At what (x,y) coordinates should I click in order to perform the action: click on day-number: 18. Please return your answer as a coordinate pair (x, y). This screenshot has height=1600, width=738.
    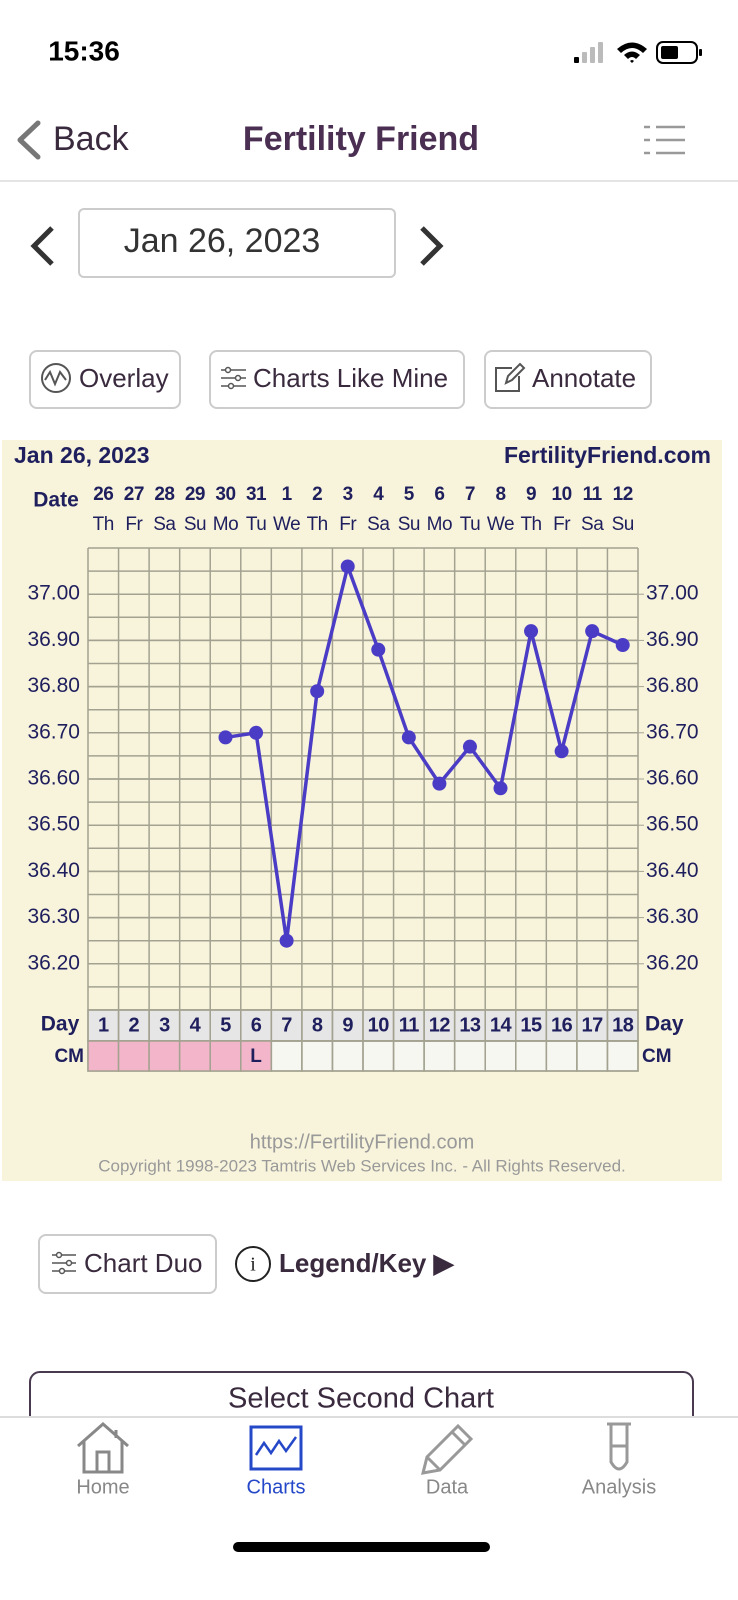
    Looking at the image, I should click on (623, 1025).